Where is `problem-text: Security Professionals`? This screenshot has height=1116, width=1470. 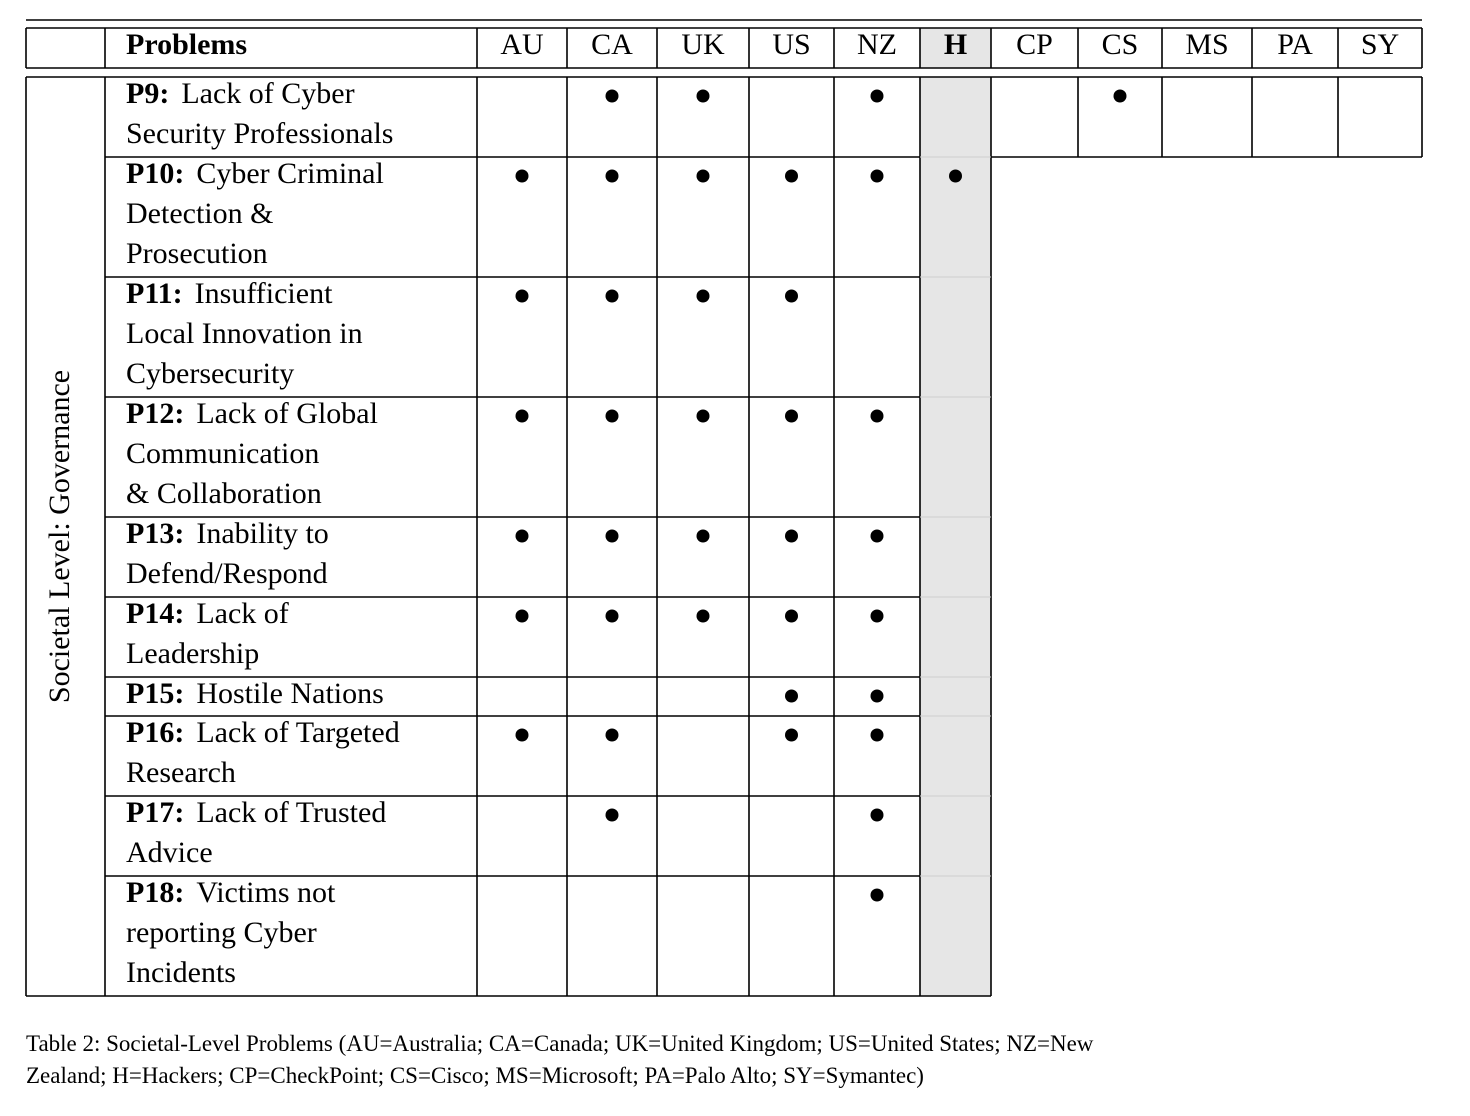
problem-text: Security Professionals is located at coordinates (259, 133).